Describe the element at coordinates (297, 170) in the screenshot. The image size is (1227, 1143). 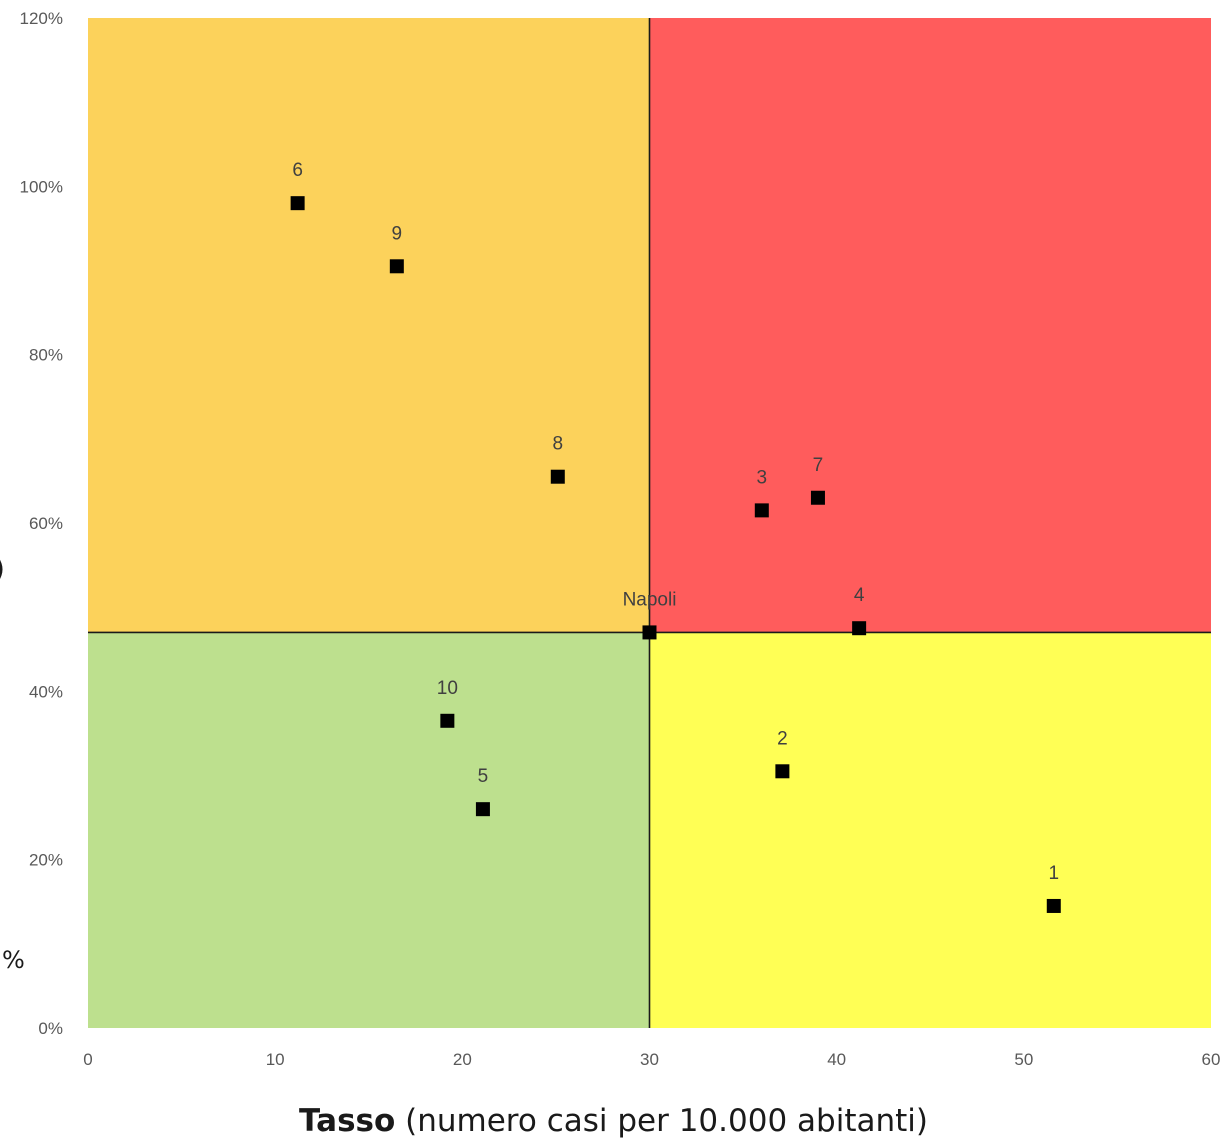
I see `data-point-label: 6` at that location.